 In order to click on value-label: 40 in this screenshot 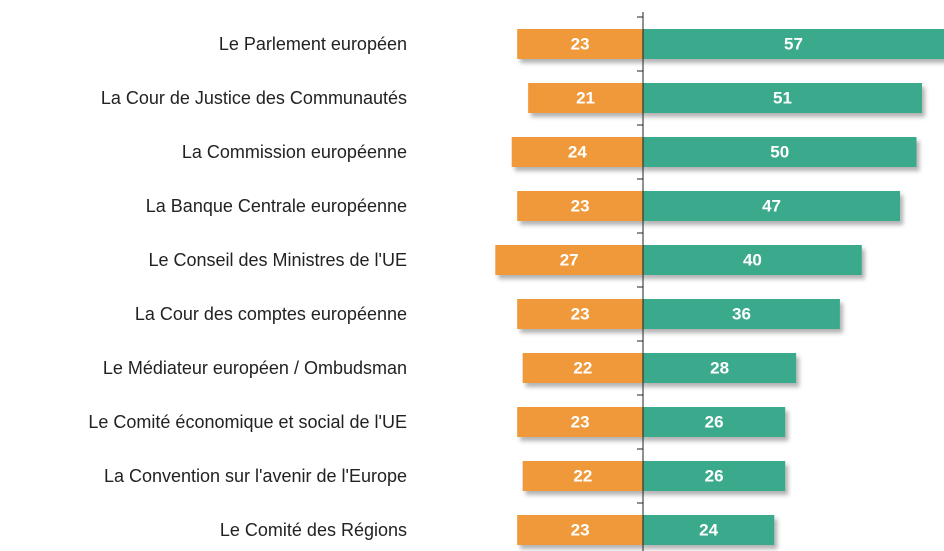, I will do `click(752, 260)`.